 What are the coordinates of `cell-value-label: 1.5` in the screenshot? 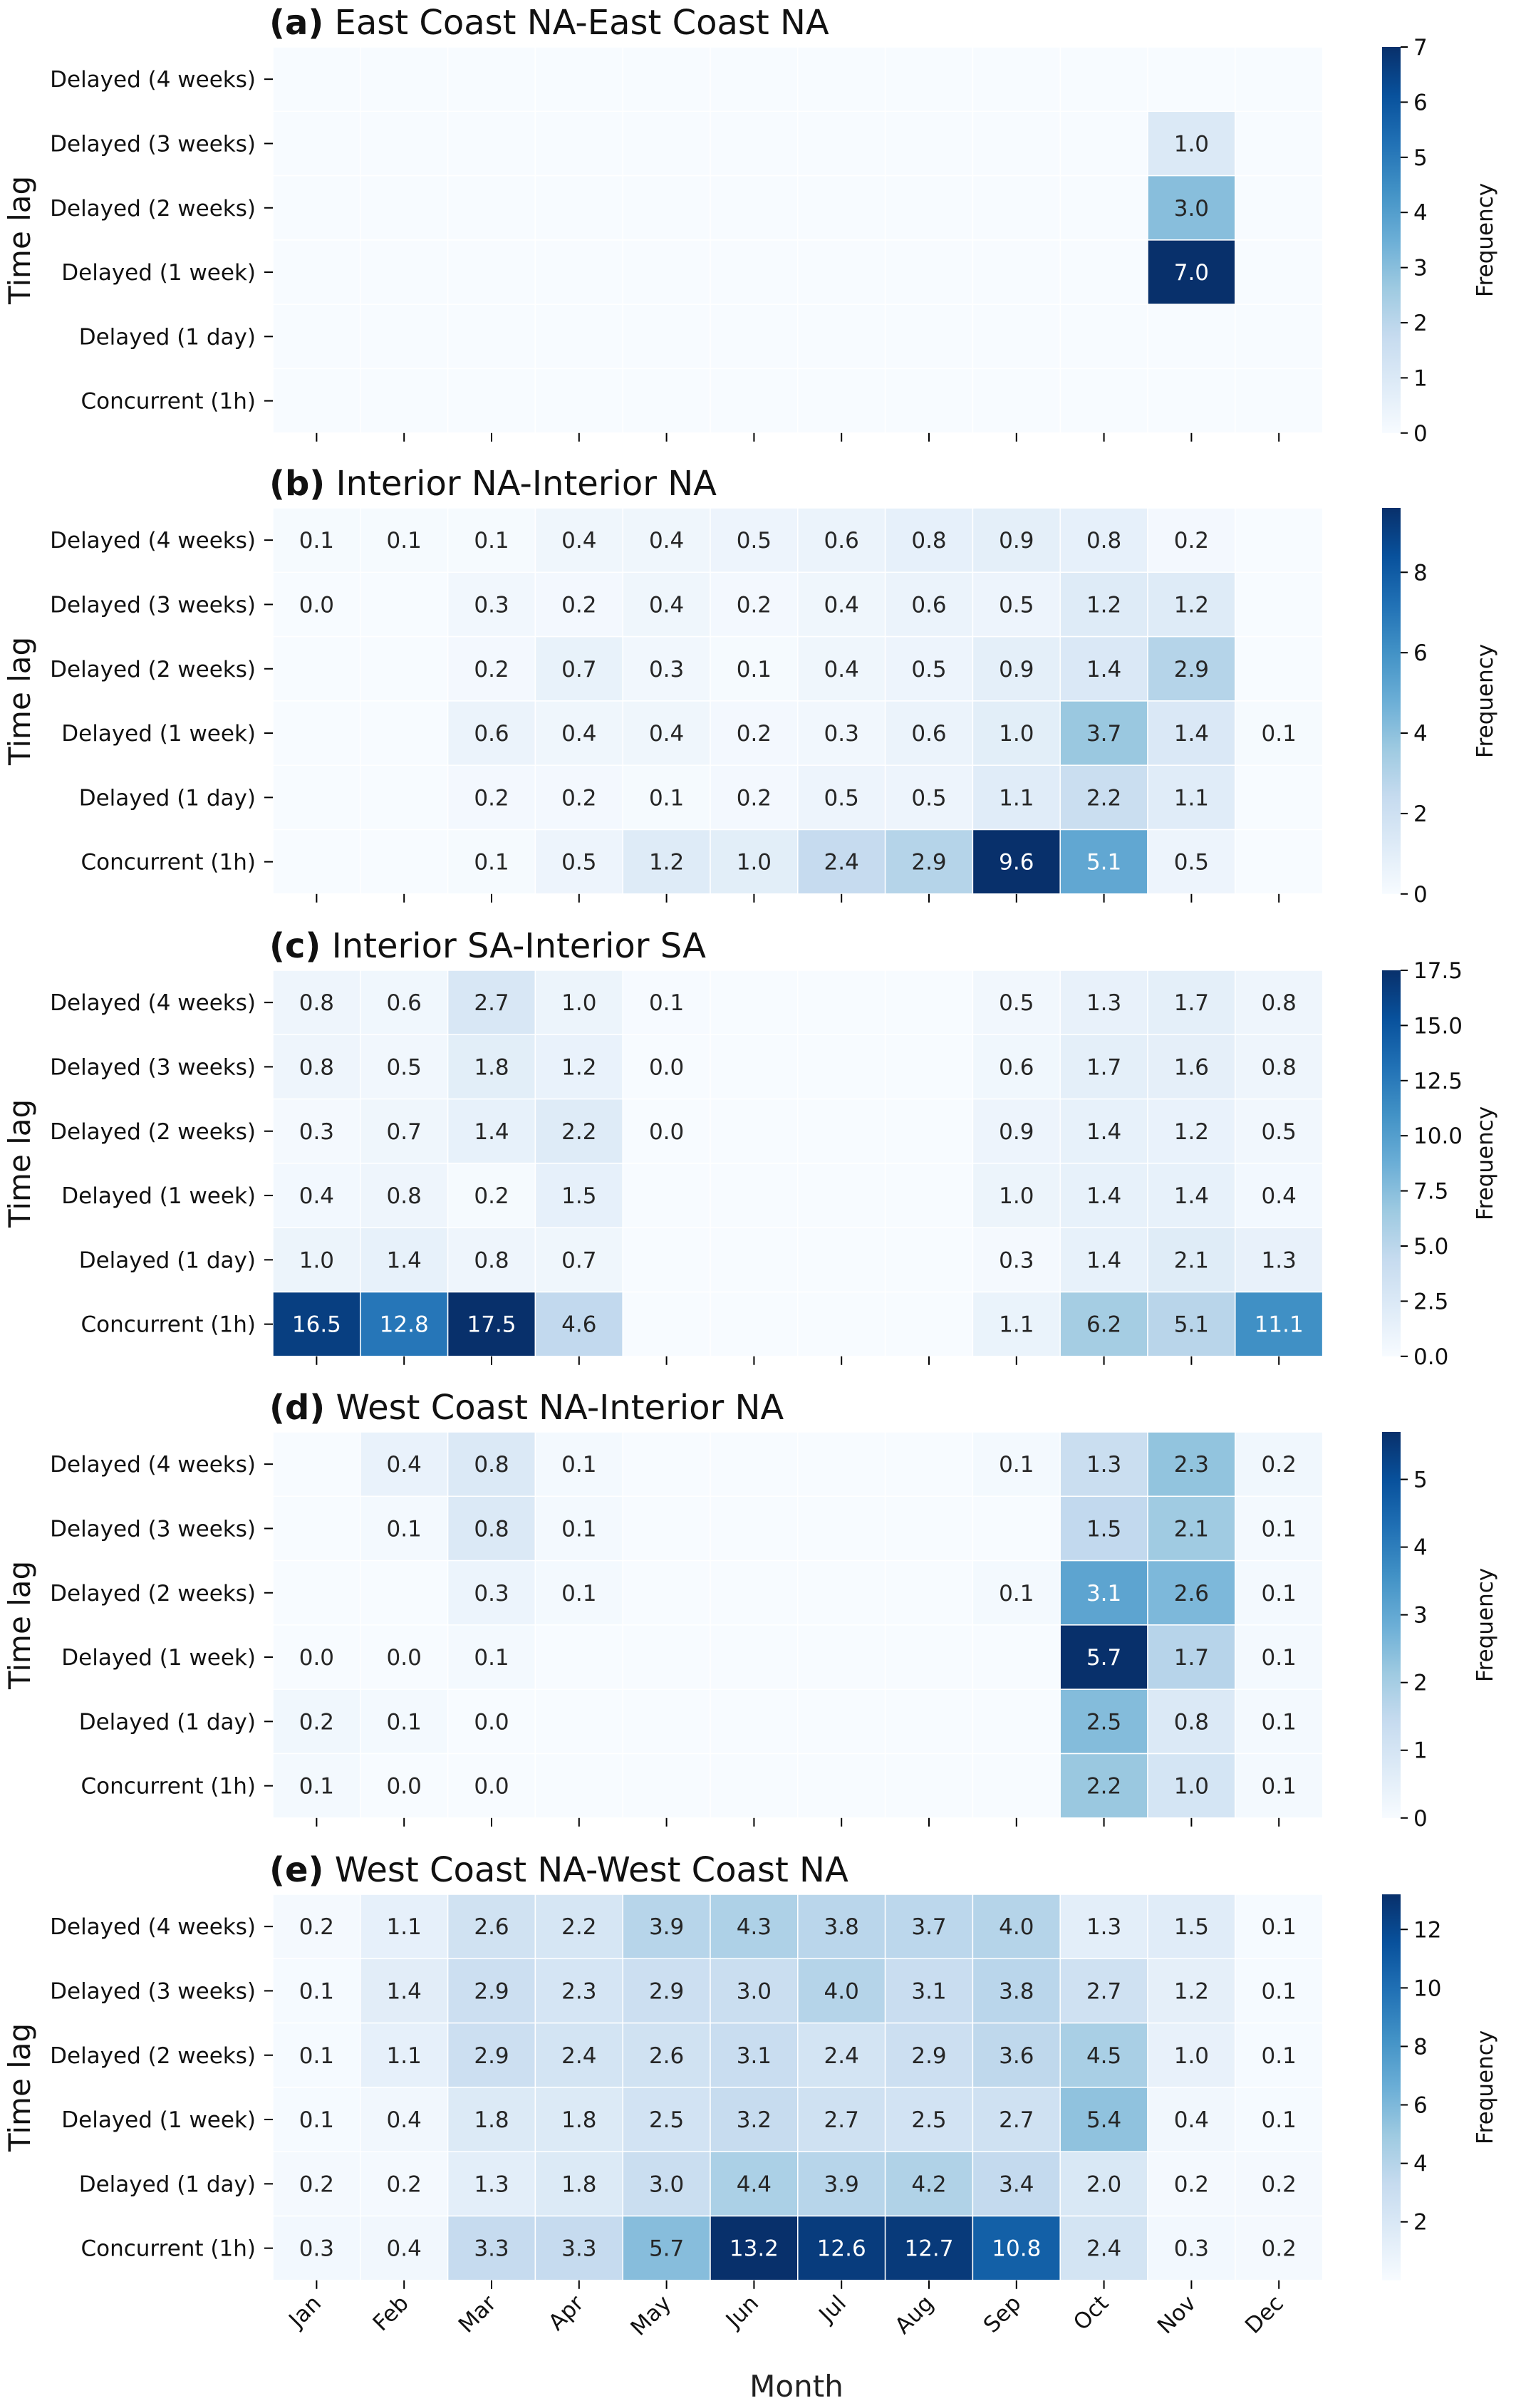 It's located at (1191, 1927).